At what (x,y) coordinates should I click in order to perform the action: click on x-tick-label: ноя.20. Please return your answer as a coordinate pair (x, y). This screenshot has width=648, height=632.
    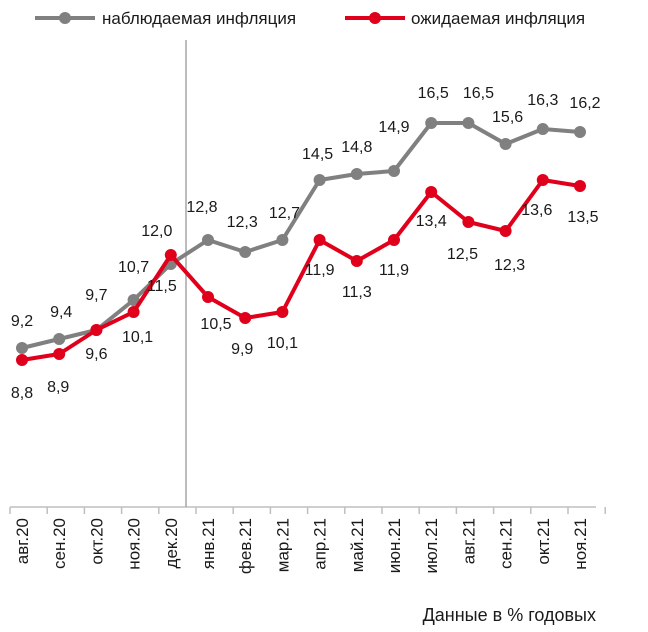
    Looking at the image, I should click on (134, 544).